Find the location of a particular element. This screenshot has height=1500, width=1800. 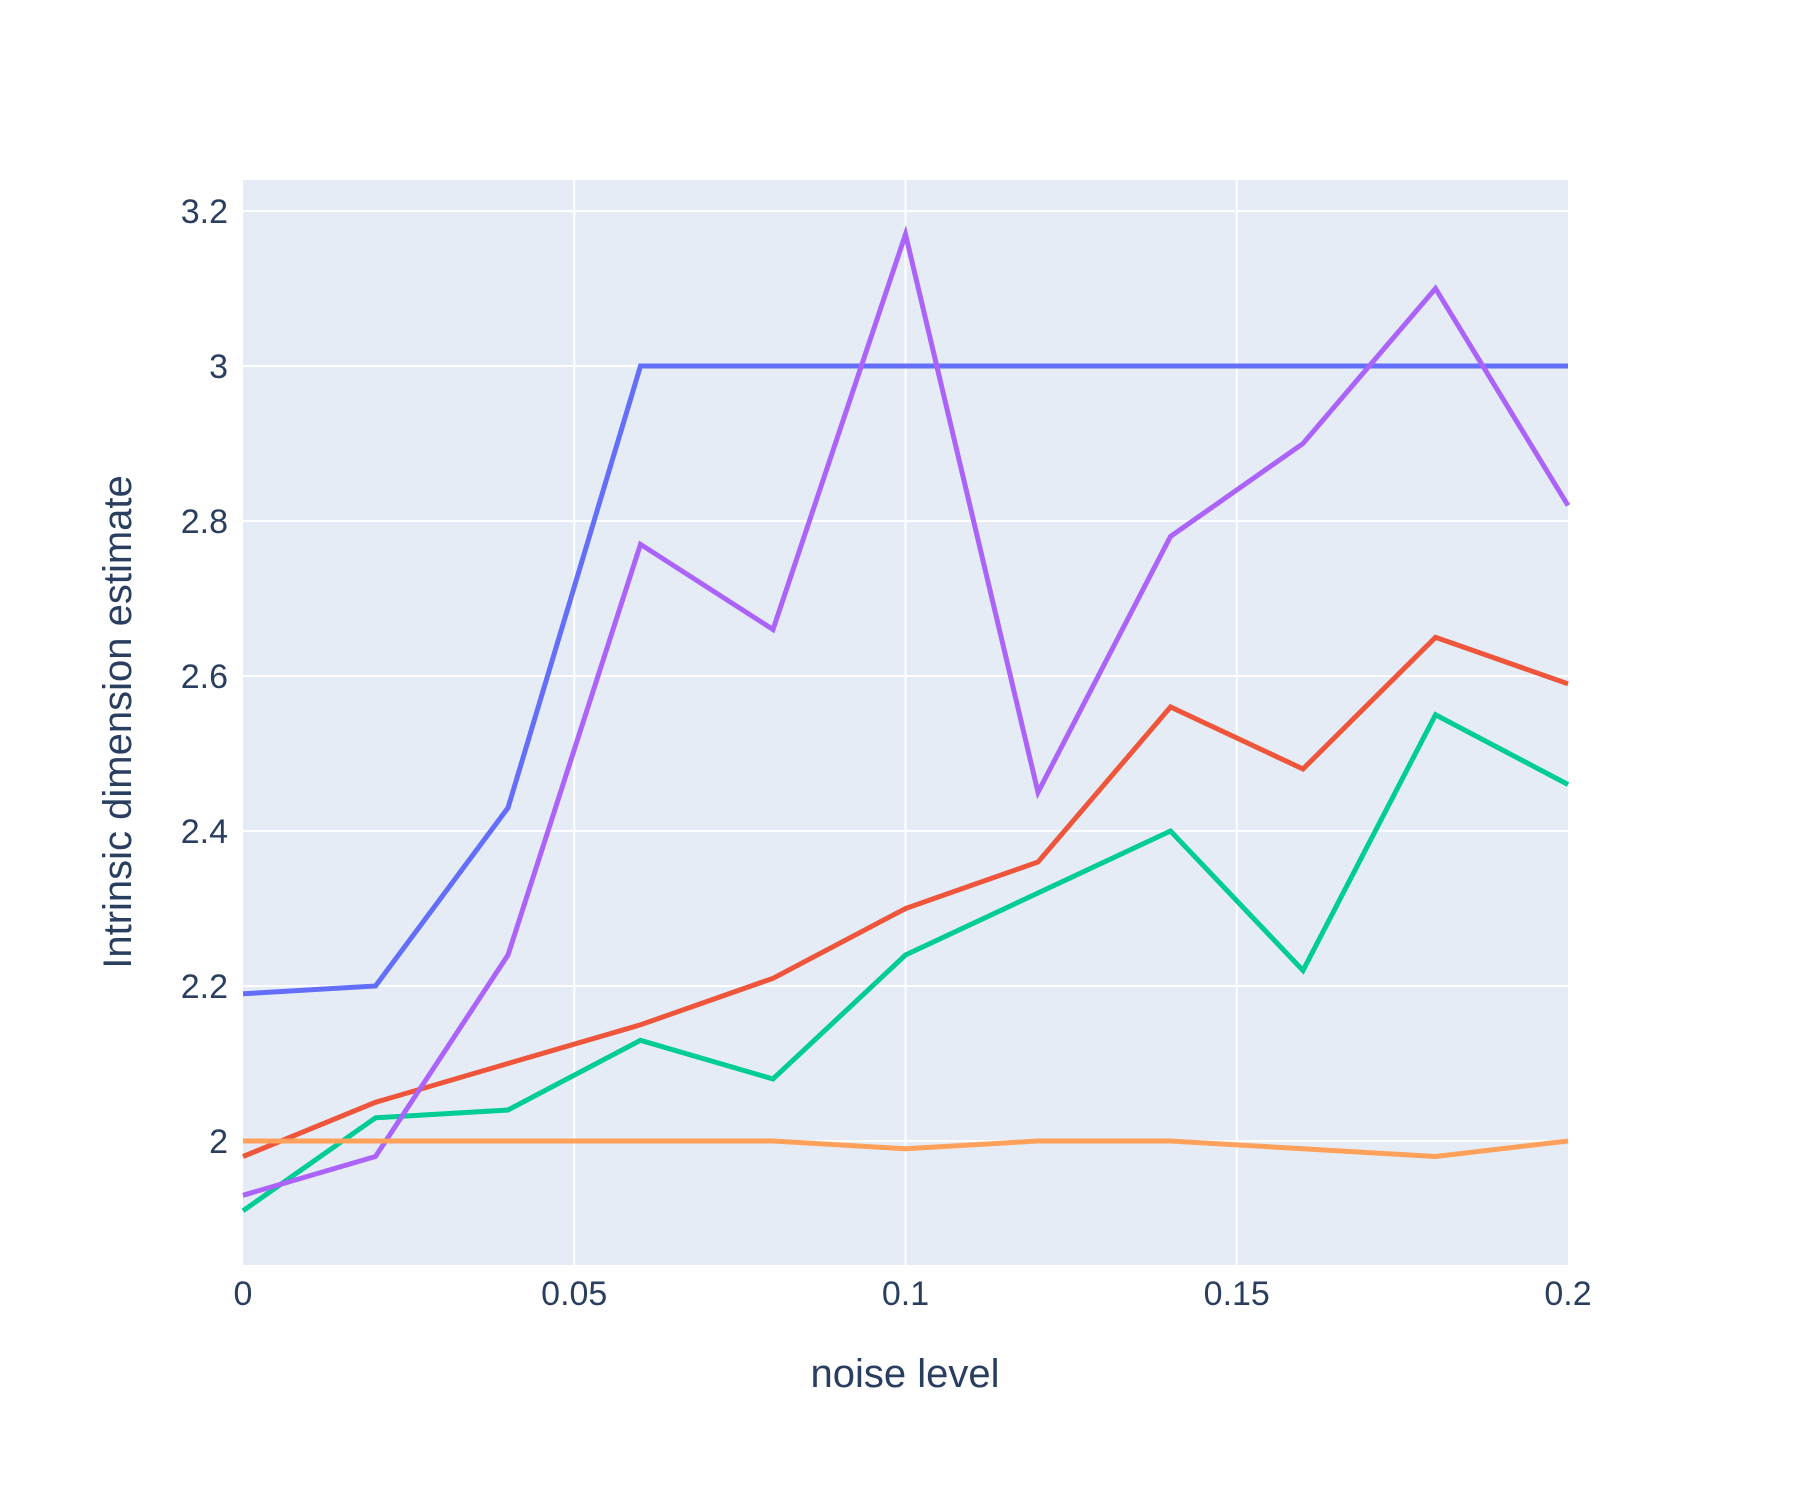

x-tick-label: 0.2 is located at coordinates (1567, 1294).